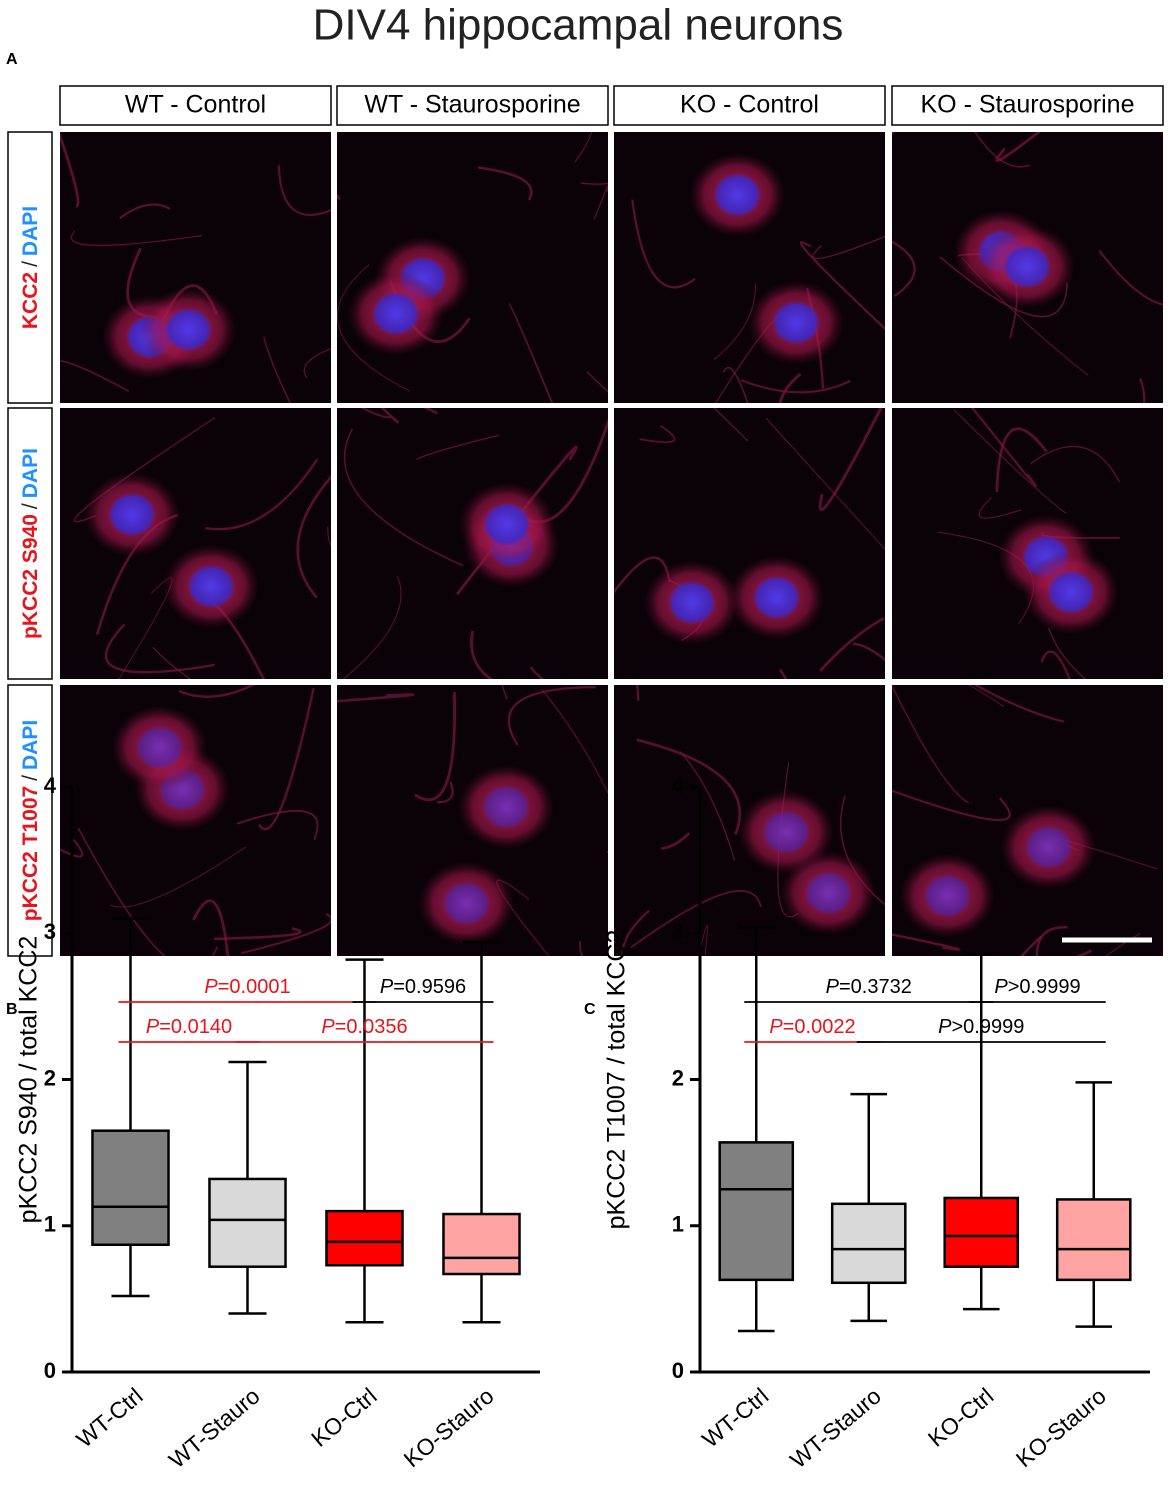 The width and height of the screenshot is (1170, 1488). What do you see at coordinates (617, 1080) in the screenshot?
I see `y-axis-label: pKCC2 T1007 / total KCC2` at bounding box center [617, 1080].